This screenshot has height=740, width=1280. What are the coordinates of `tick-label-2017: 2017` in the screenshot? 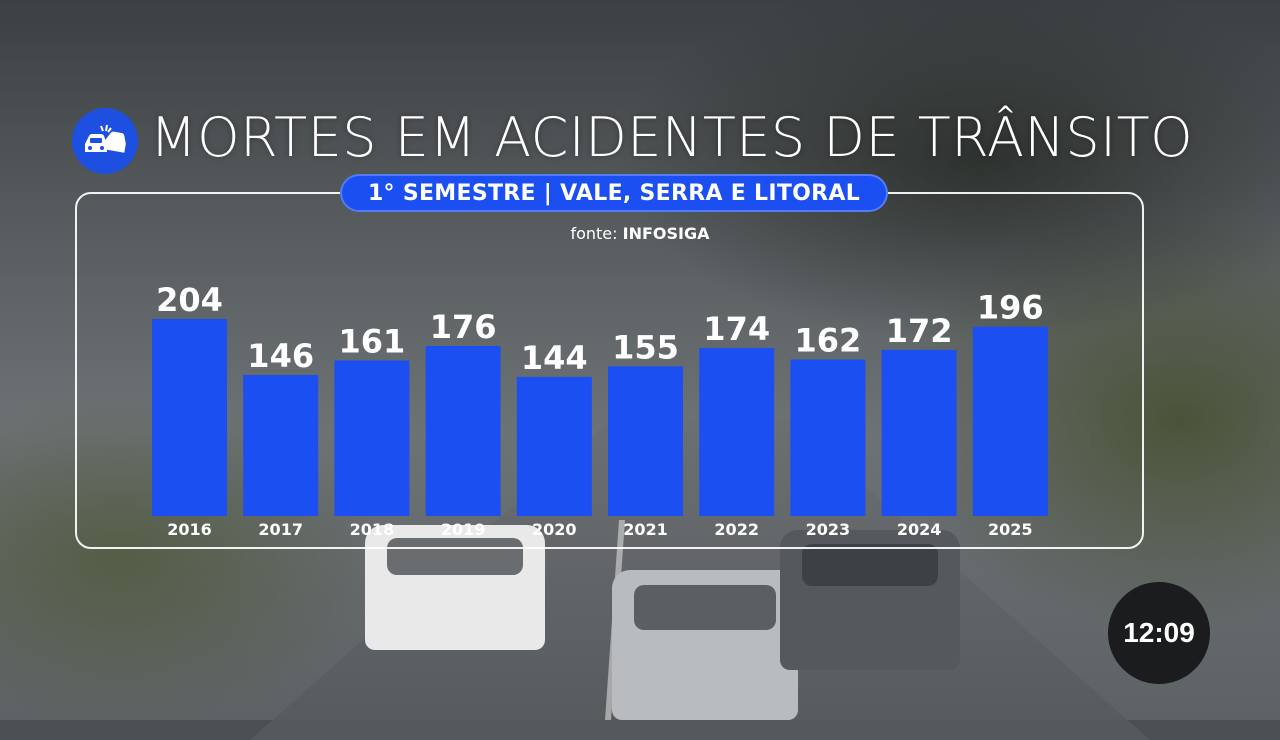 It's located at (280, 529).